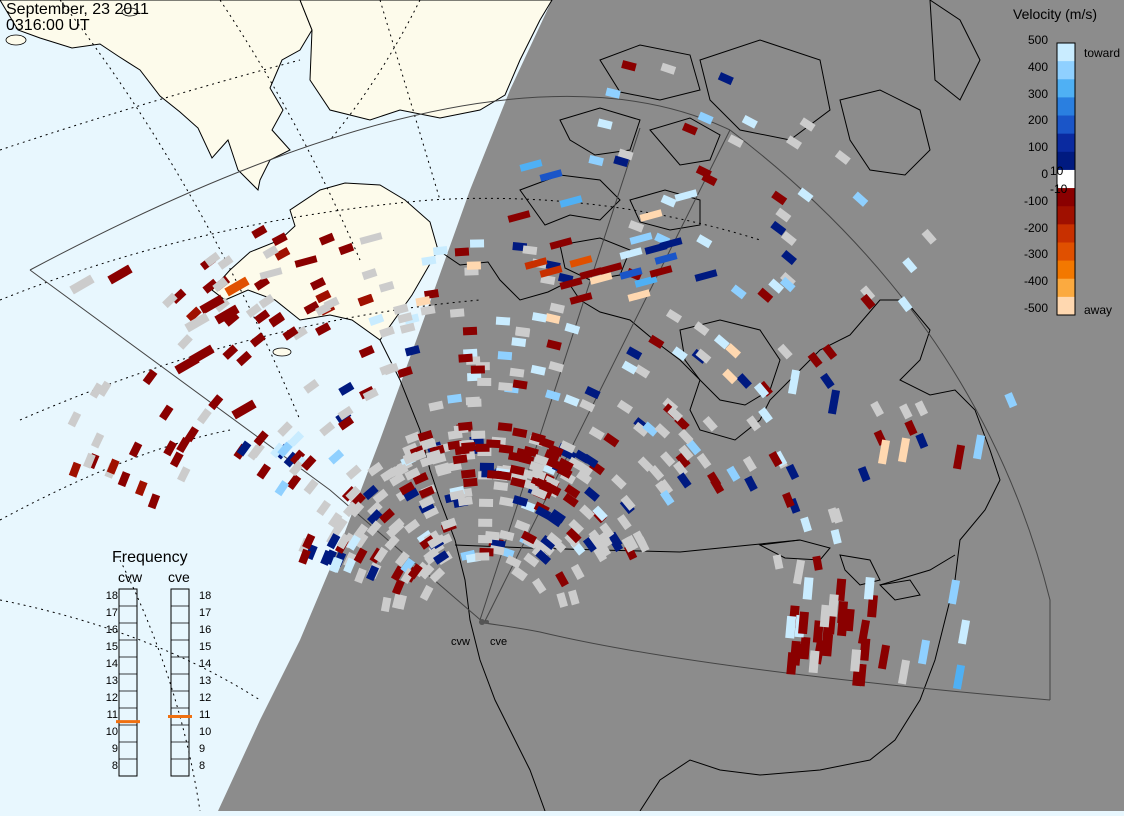  What do you see at coordinates (1035, 254) in the screenshot?
I see `colorbar-tick-label: -300` at bounding box center [1035, 254].